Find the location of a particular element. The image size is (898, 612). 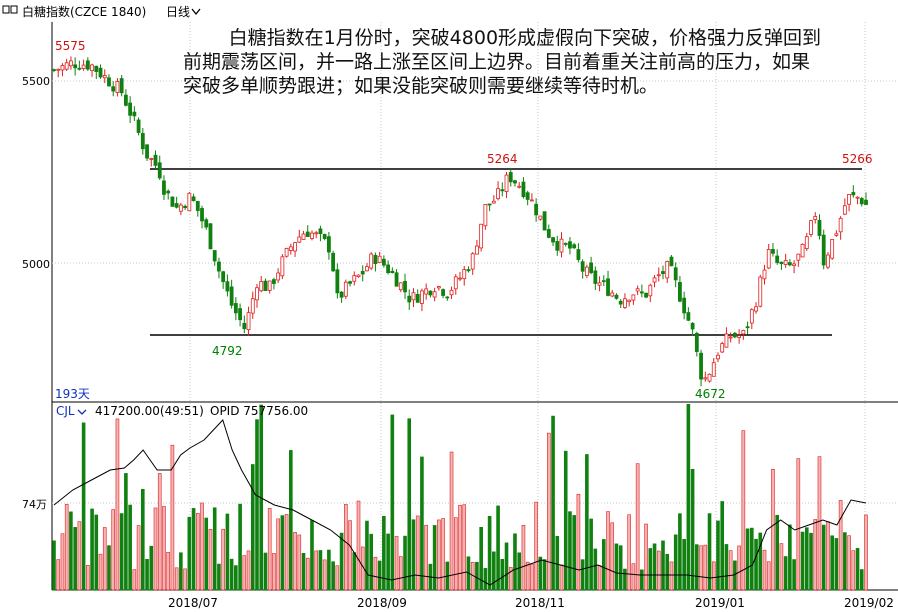

indicator-label: CJL is located at coordinates (65, 411).